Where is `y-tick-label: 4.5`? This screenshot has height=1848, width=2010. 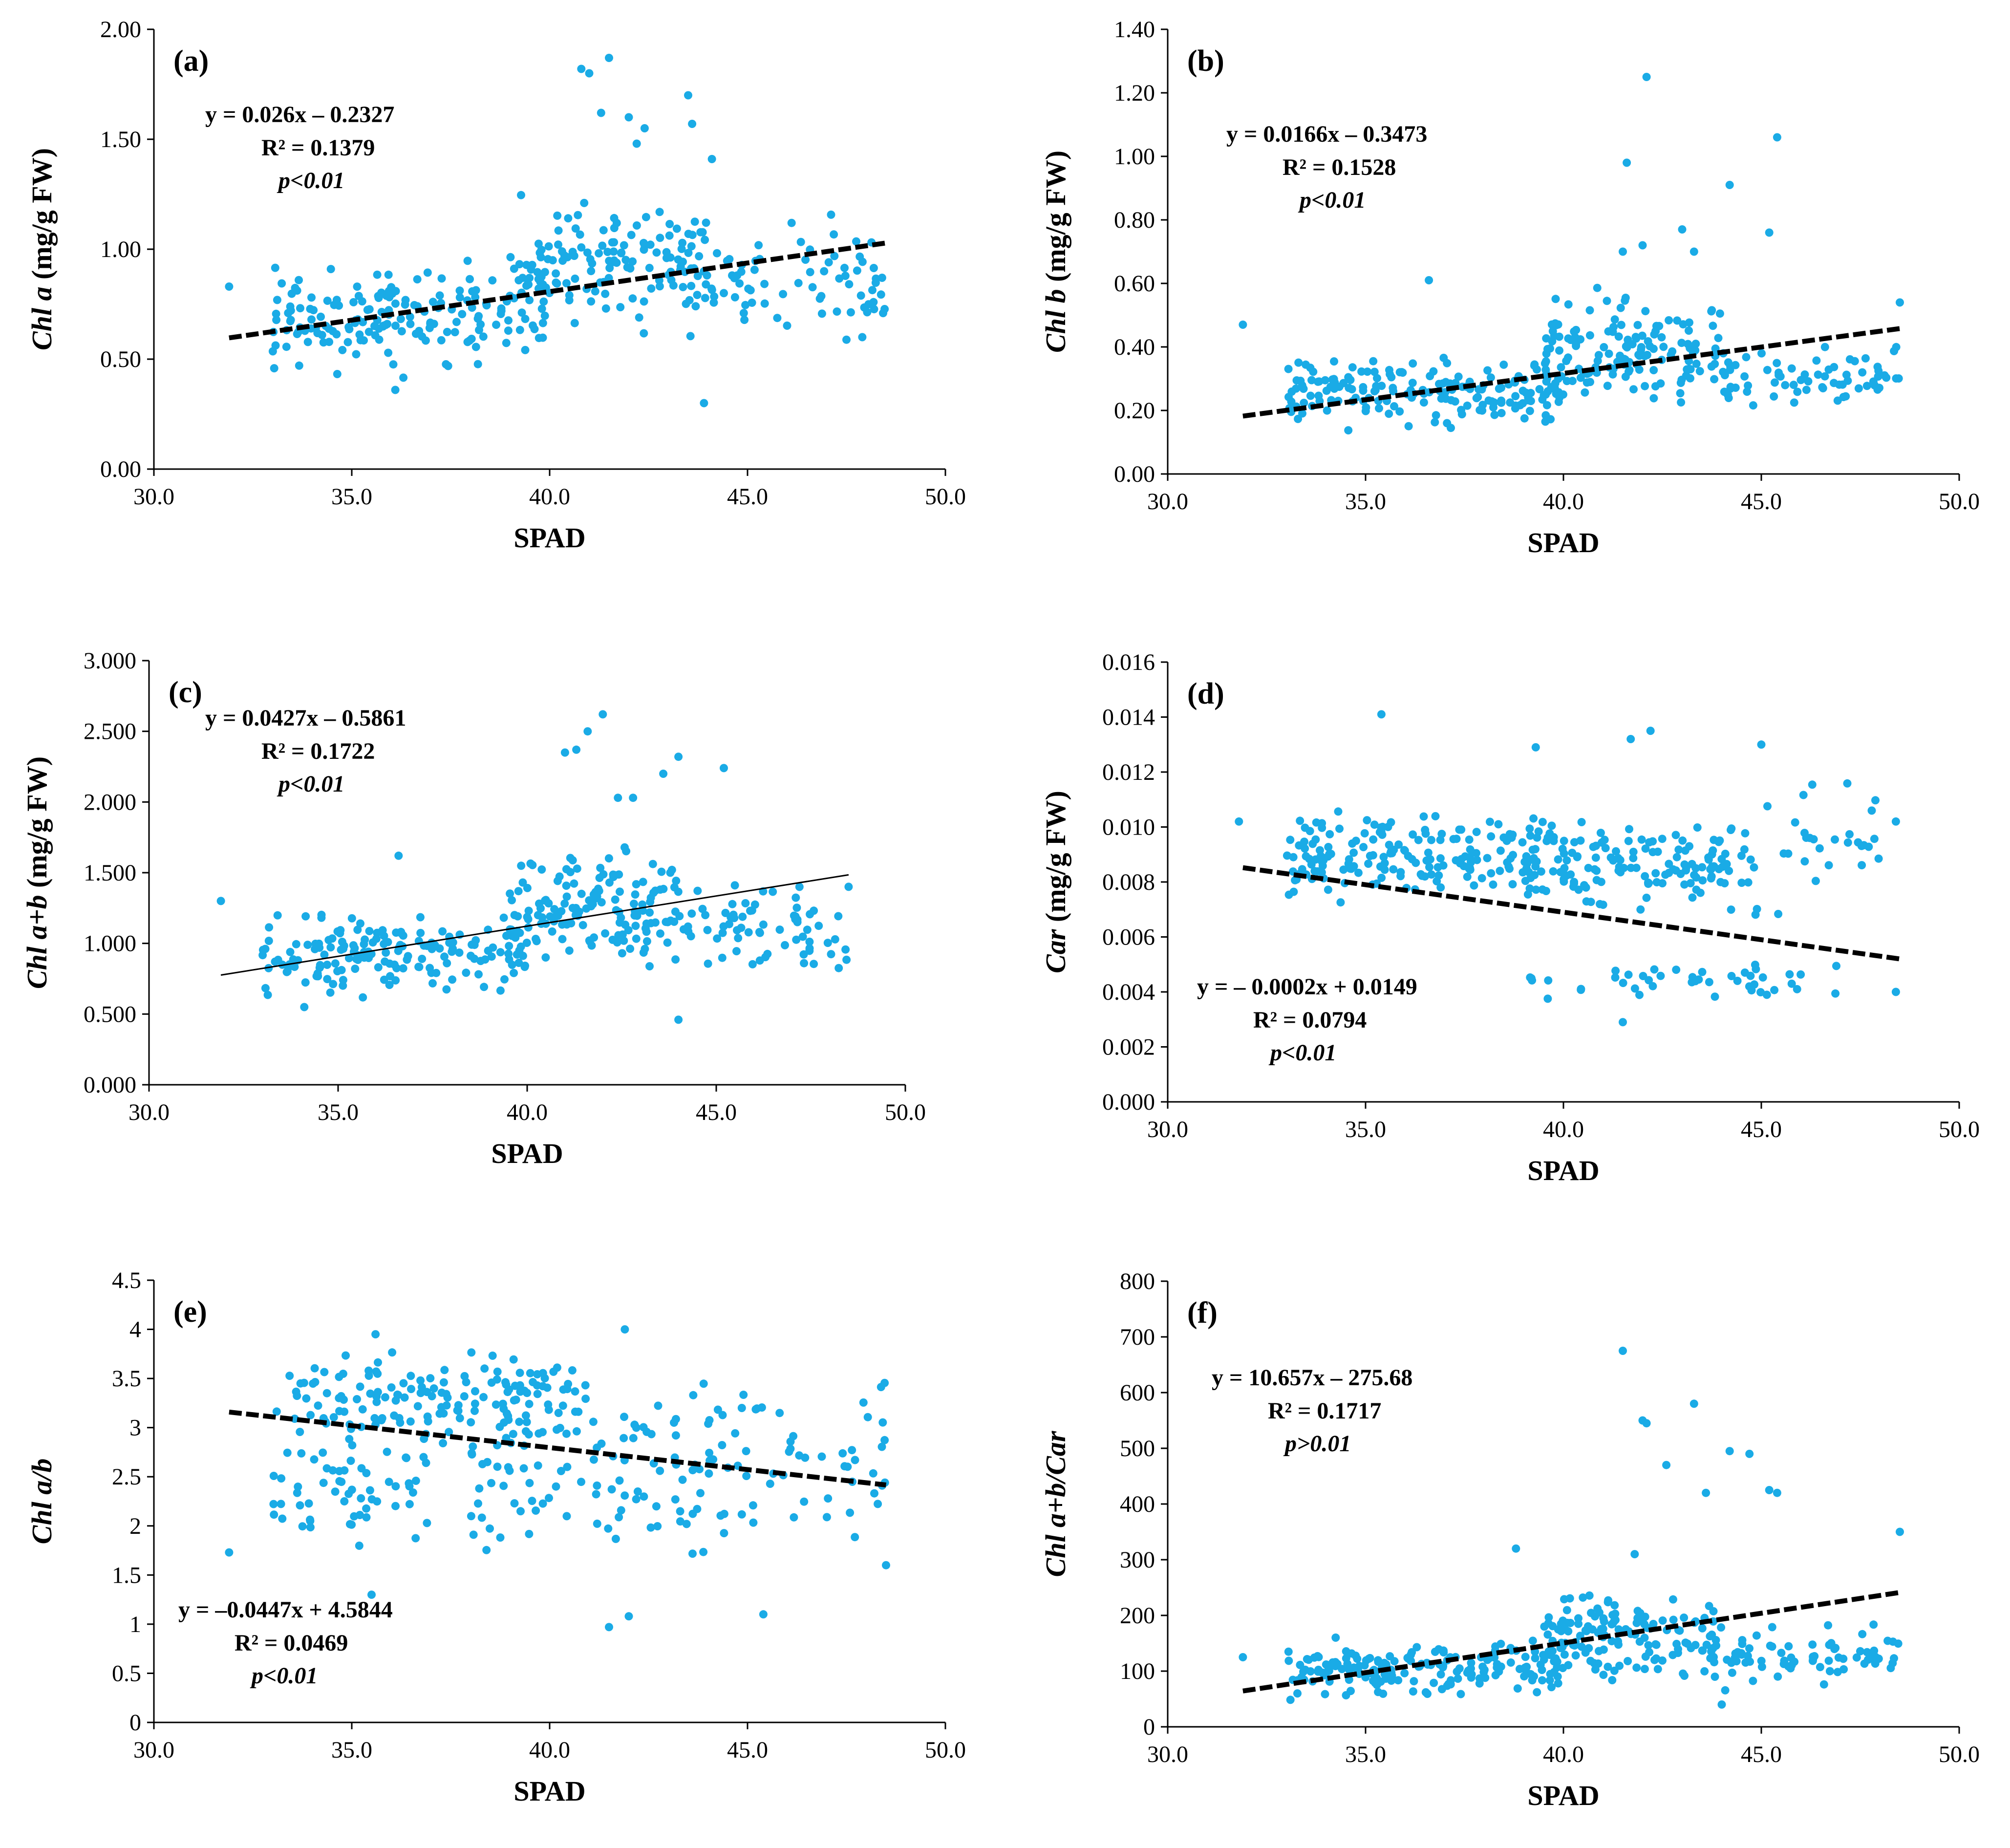
y-tick-label: 4.5 is located at coordinates (126, 1280).